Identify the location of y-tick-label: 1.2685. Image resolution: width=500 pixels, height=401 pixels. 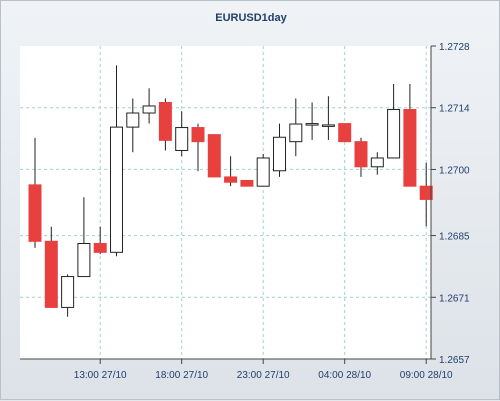
(454, 237).